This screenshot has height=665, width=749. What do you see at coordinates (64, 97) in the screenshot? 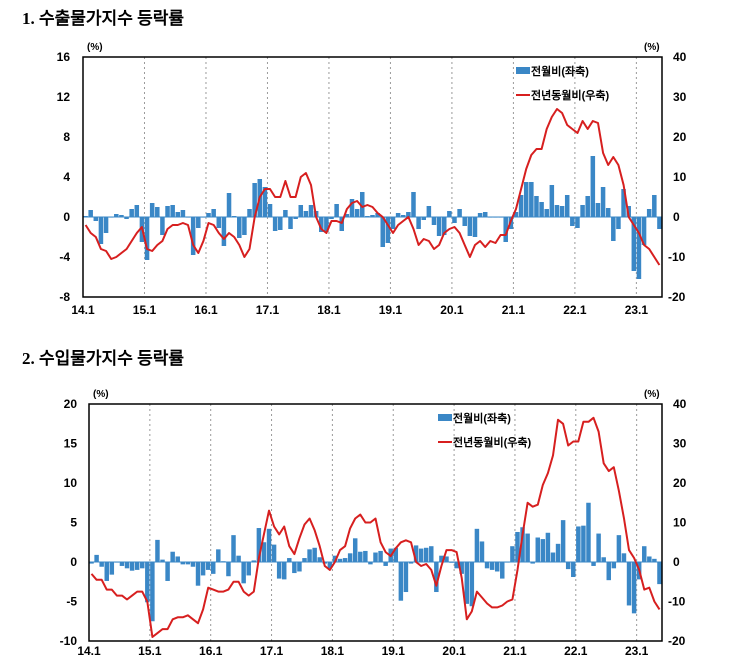
I see `chart-1-y-left-tick-label: 12` at bounding box center [64, 97].